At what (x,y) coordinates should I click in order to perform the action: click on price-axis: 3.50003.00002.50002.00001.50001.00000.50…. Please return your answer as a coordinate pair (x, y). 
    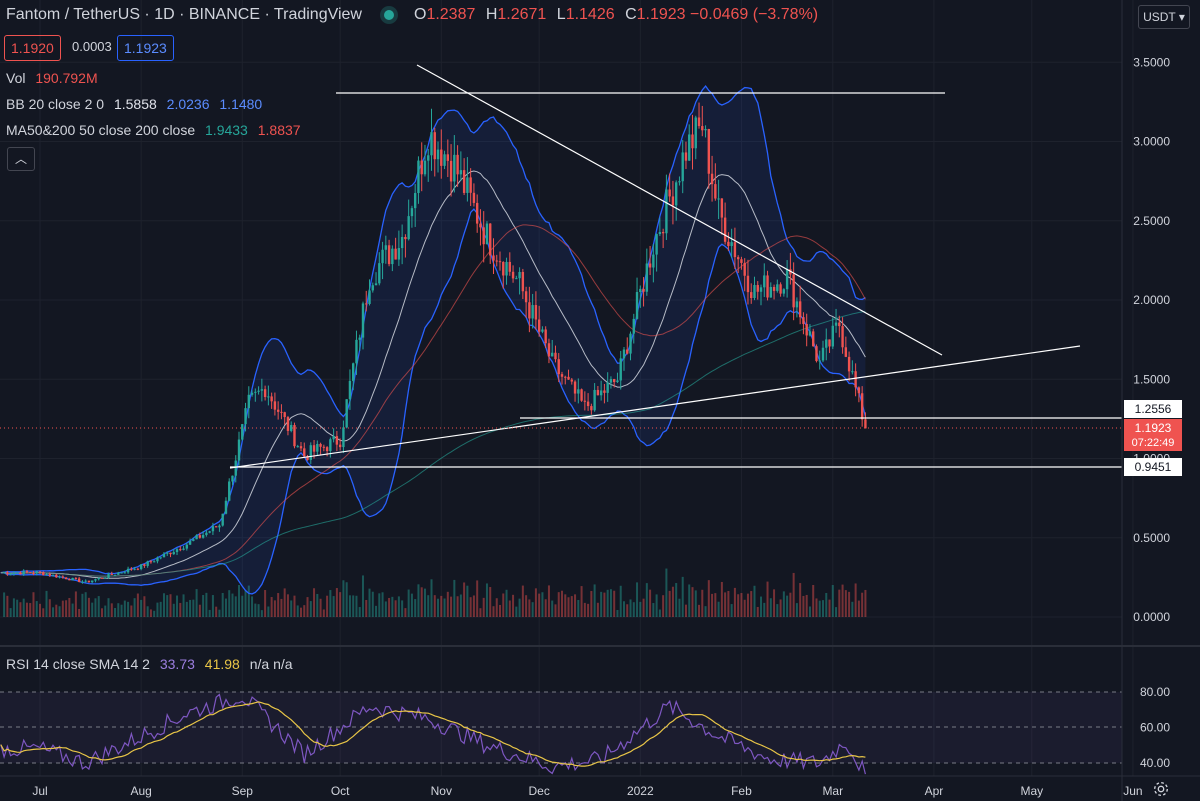
    Looking at the image, I should click on (1151, 339).